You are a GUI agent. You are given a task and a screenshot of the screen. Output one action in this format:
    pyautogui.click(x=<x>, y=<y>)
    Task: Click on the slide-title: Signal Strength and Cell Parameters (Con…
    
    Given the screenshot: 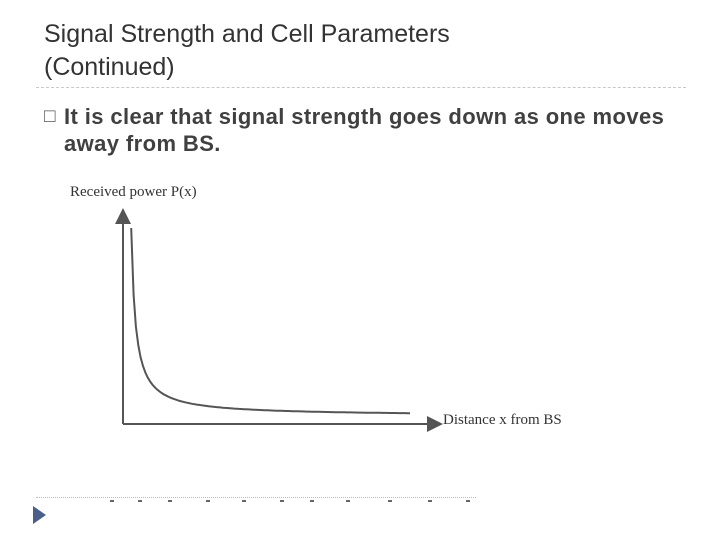 What is the action you would take?
    pyautogui.click(x=364, y=51)
    